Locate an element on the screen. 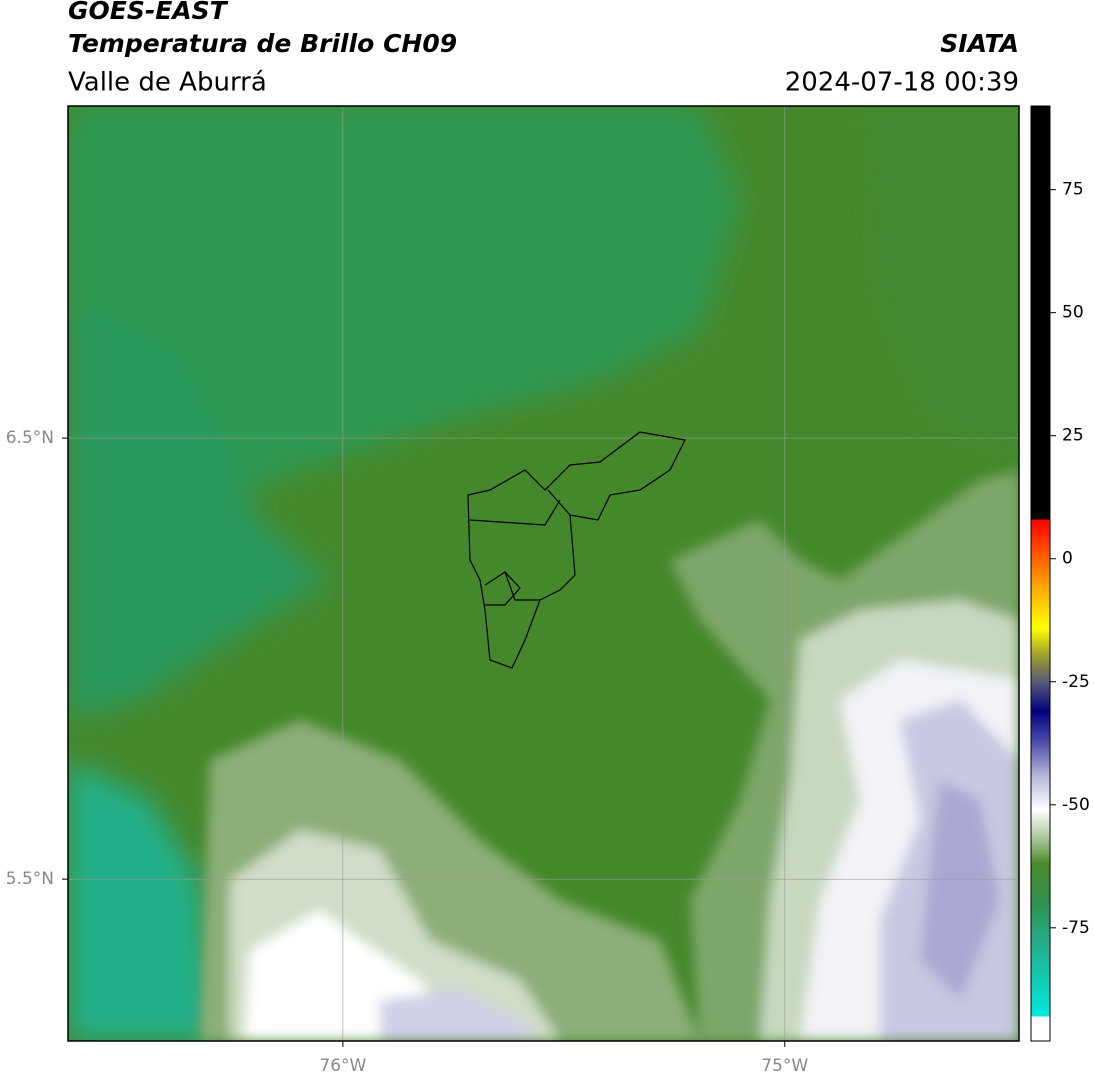 This screenshot has width=1094, height=1082. colorbar-tick-label: -50 is located at coordinates (1076, 805).